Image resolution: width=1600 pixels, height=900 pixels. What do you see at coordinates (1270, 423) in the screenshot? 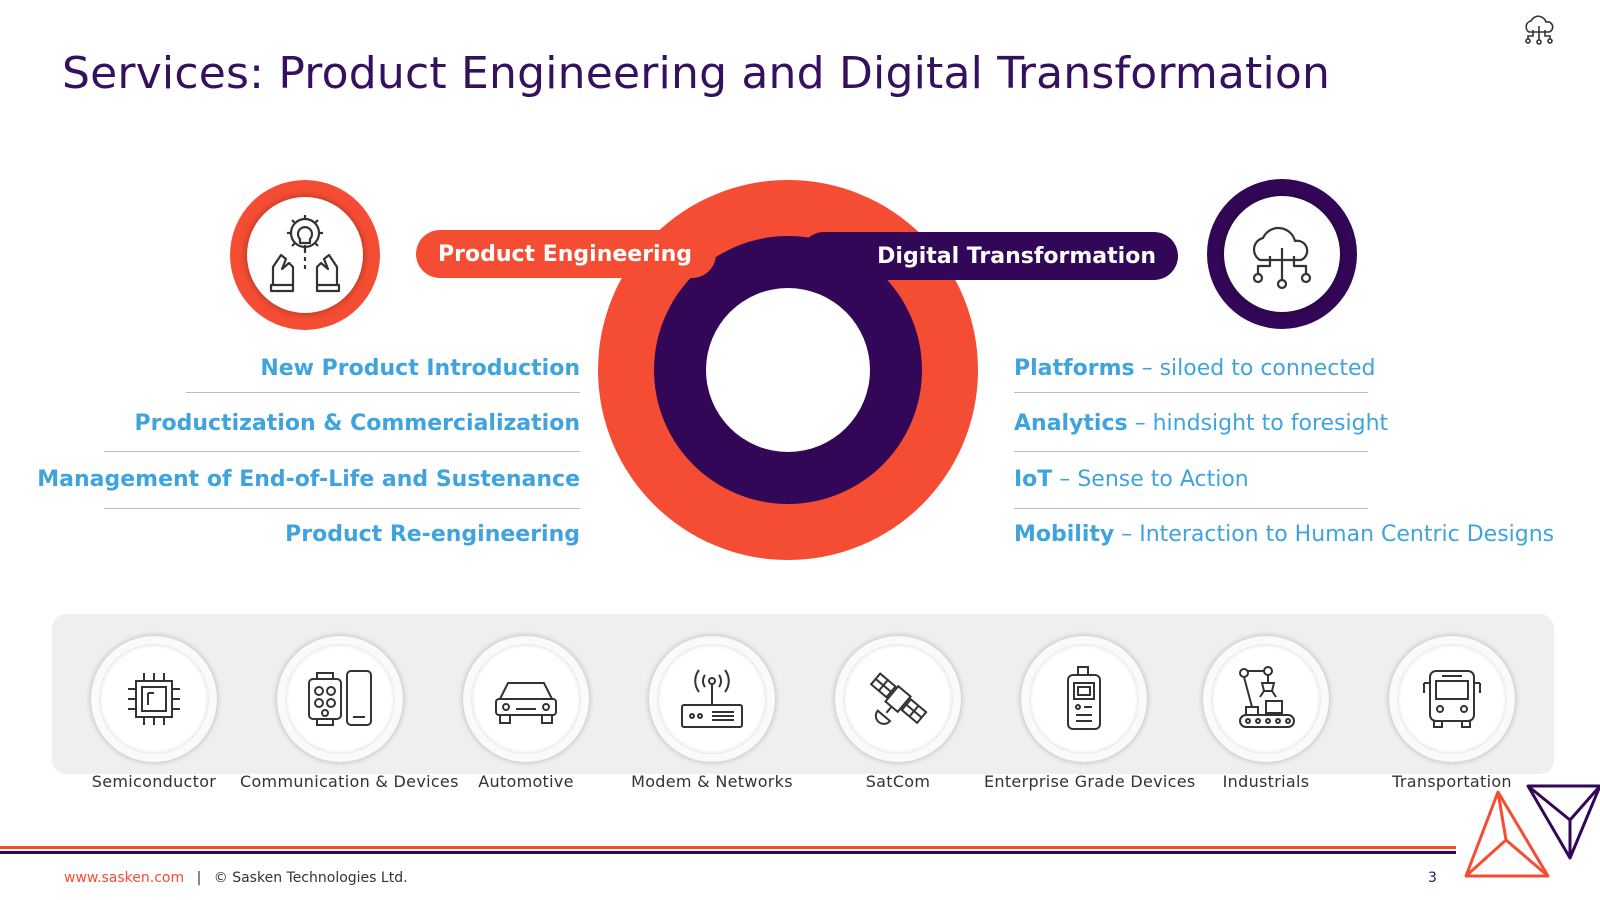
I see `list-item-description: hindsight to foresight` at bounding box center [1270, 423].